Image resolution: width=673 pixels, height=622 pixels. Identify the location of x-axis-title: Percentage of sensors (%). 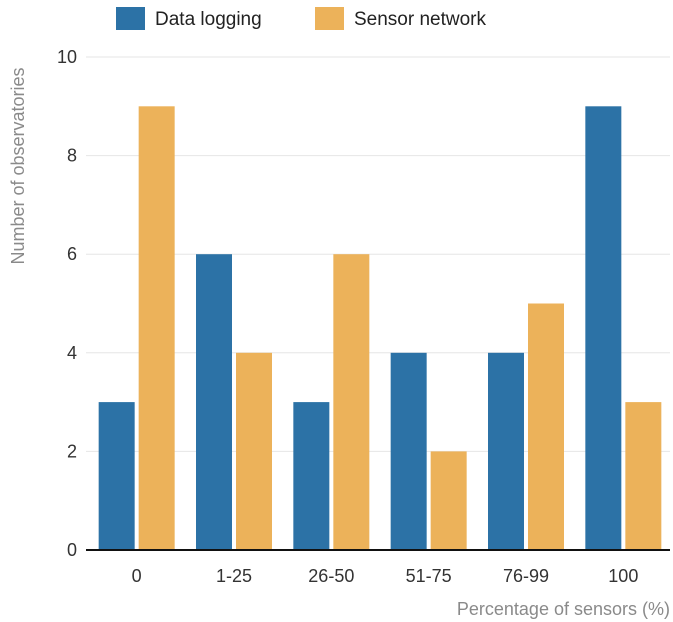
(563, 609).